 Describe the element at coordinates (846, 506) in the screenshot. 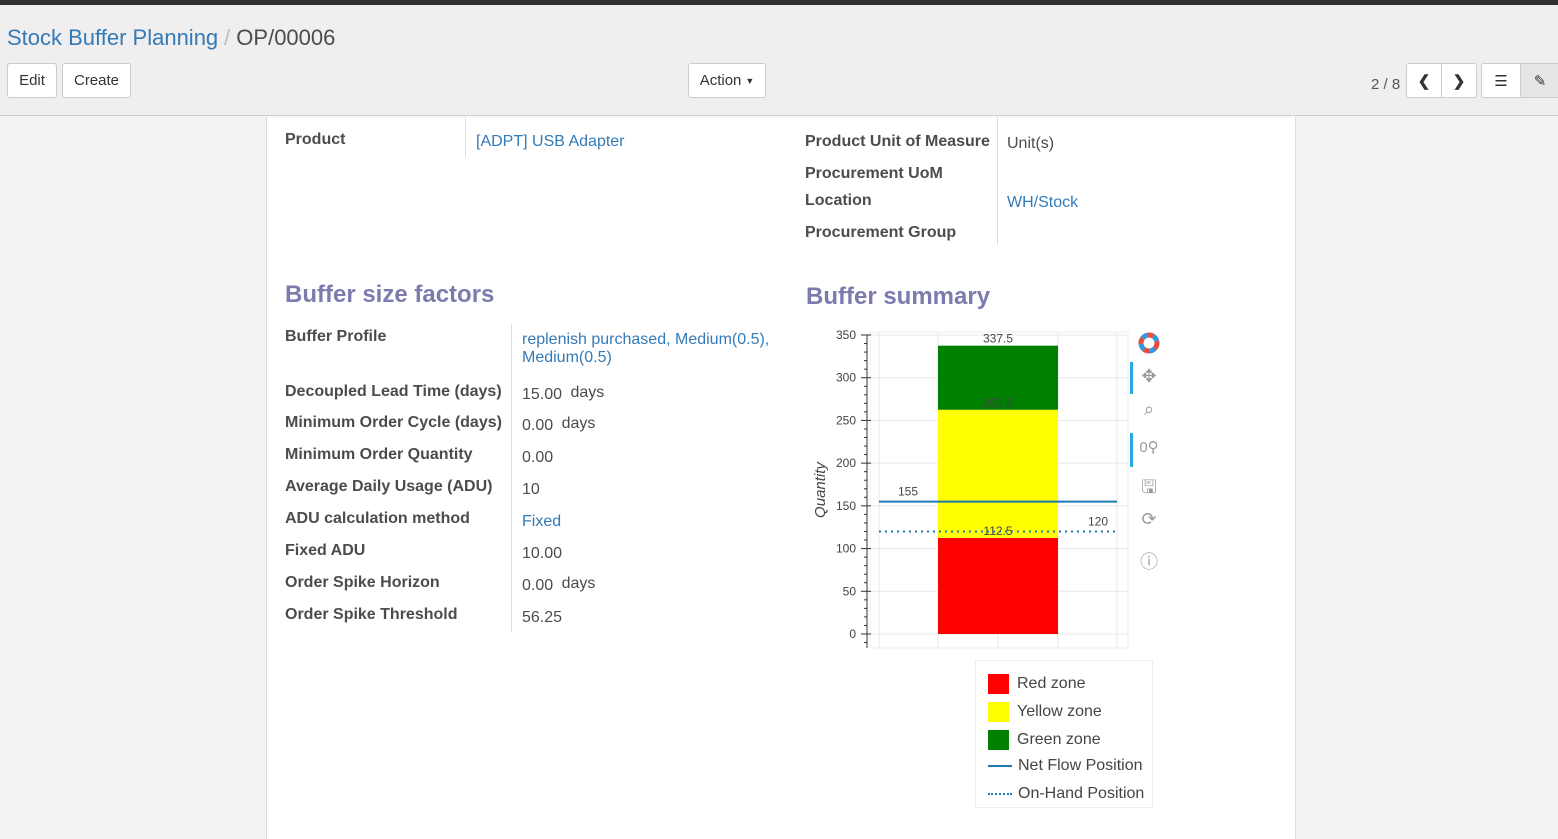

I see `y-tick-label: 150` at that location.